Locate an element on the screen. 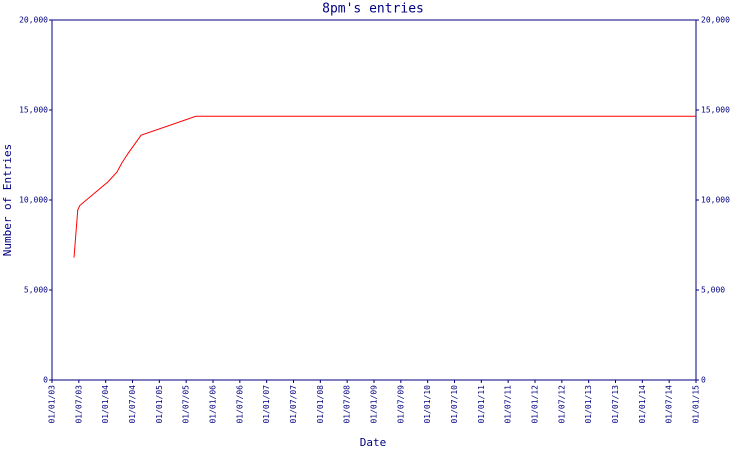 The width and height of the screenshot is (750, 450). x-tick-label: 01/07/07 is located at coordinates (293, 404).